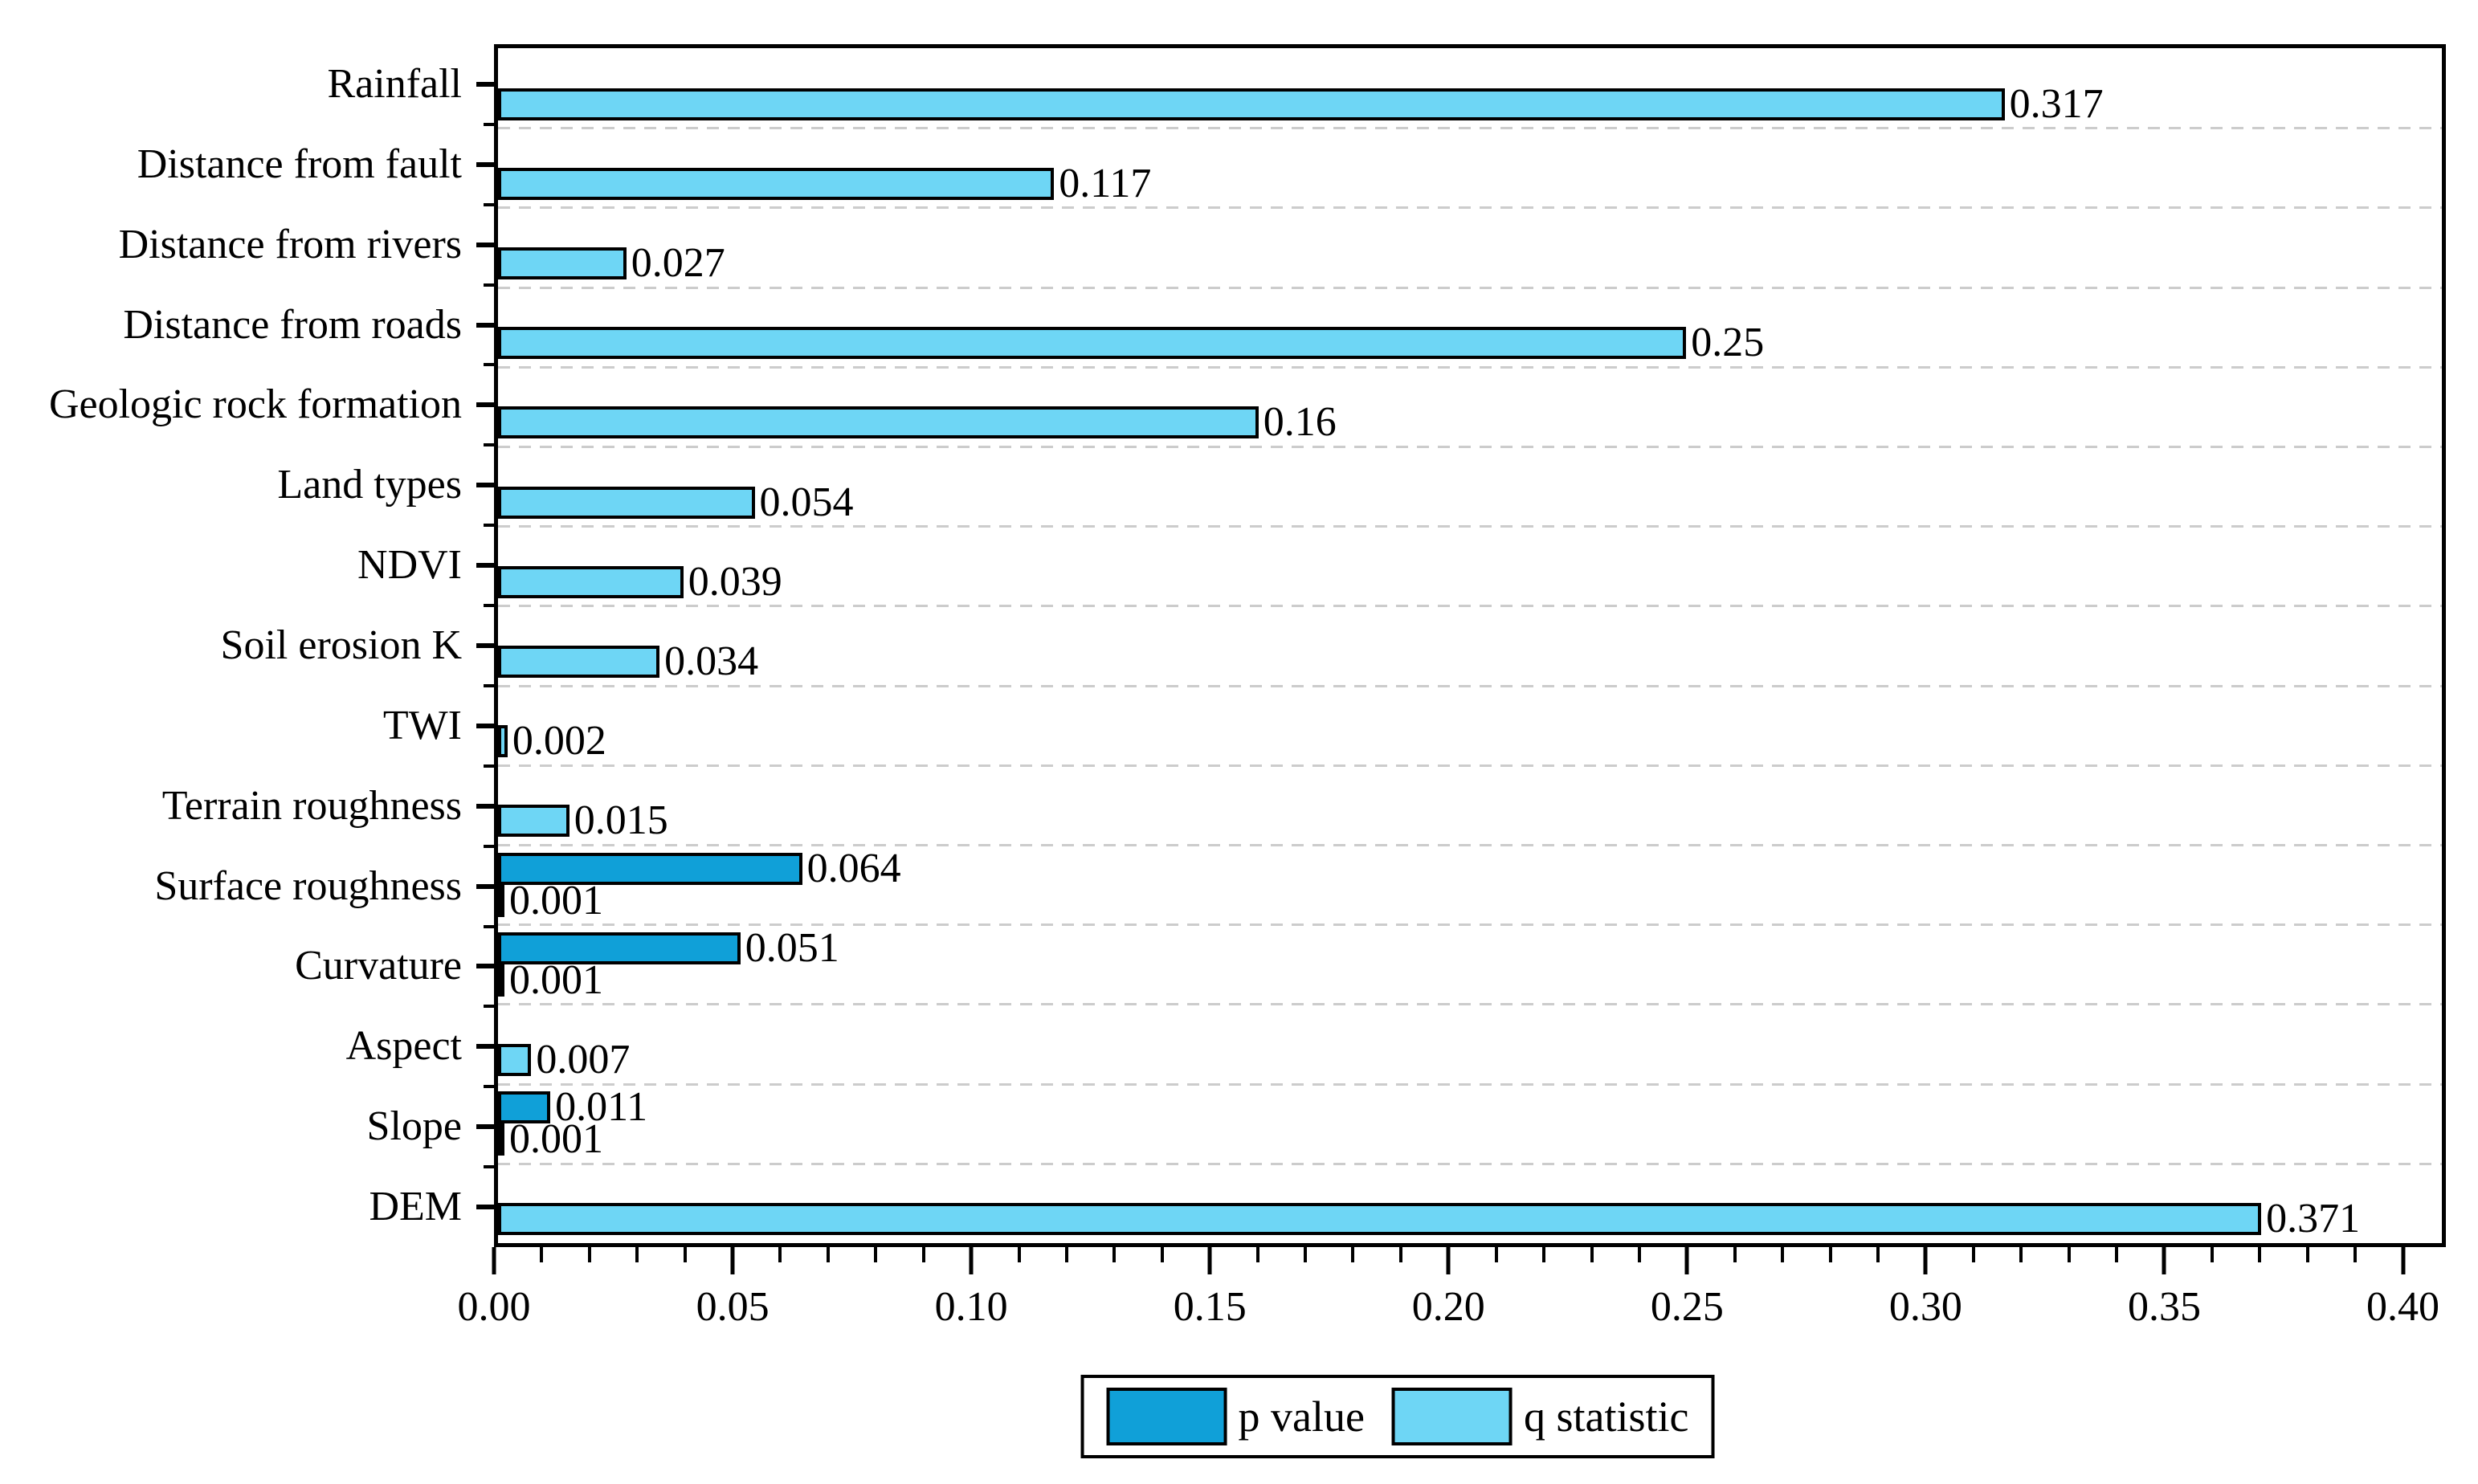 The image size is (2478, 1484). What do you see at coordinates (341, 645) in the screenshot?
I see `y-category-label: Soil erosion K` at bounding box center [341, 645].